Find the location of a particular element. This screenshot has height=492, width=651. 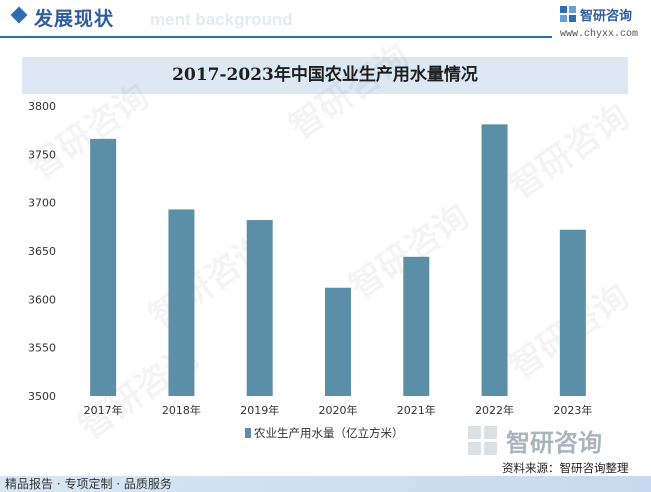

watermark-text-4: 智研咨询 is located at coordinates (569, 152).